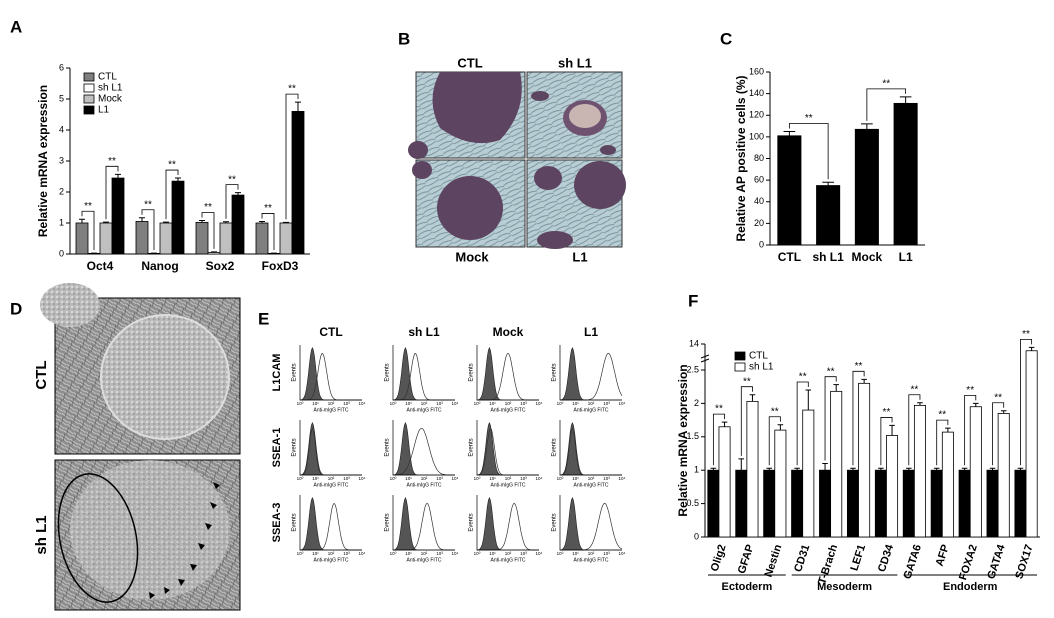 The image size is (1054, 618). Describe the element at coordinates (41, 374) in the screenshot. I see `image-label: CTL` at that location.